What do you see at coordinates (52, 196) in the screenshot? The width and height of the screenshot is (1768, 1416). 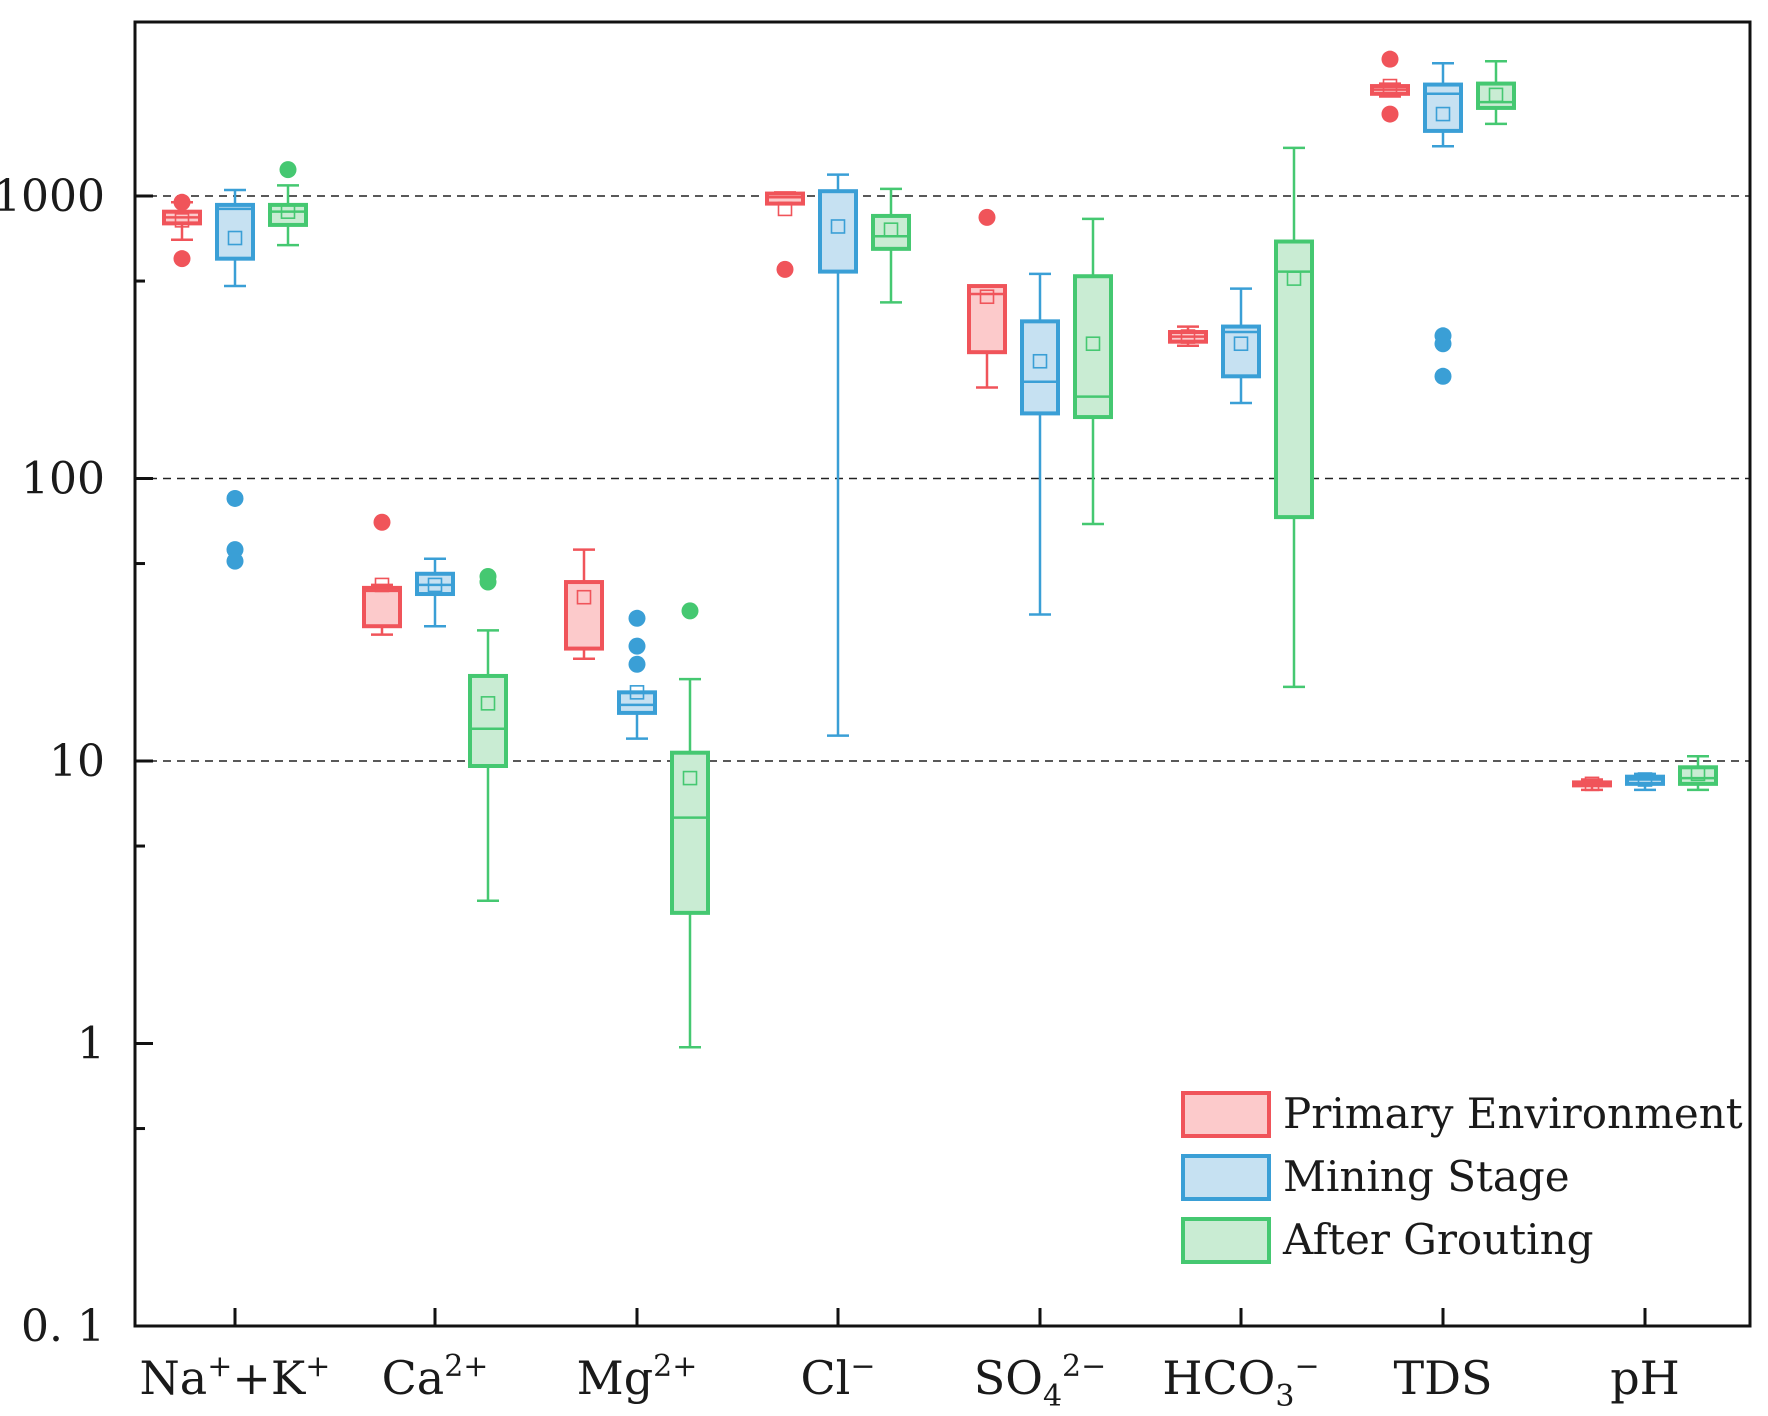 I see `ytick-label: 1000` at bounding box center [52, 196].